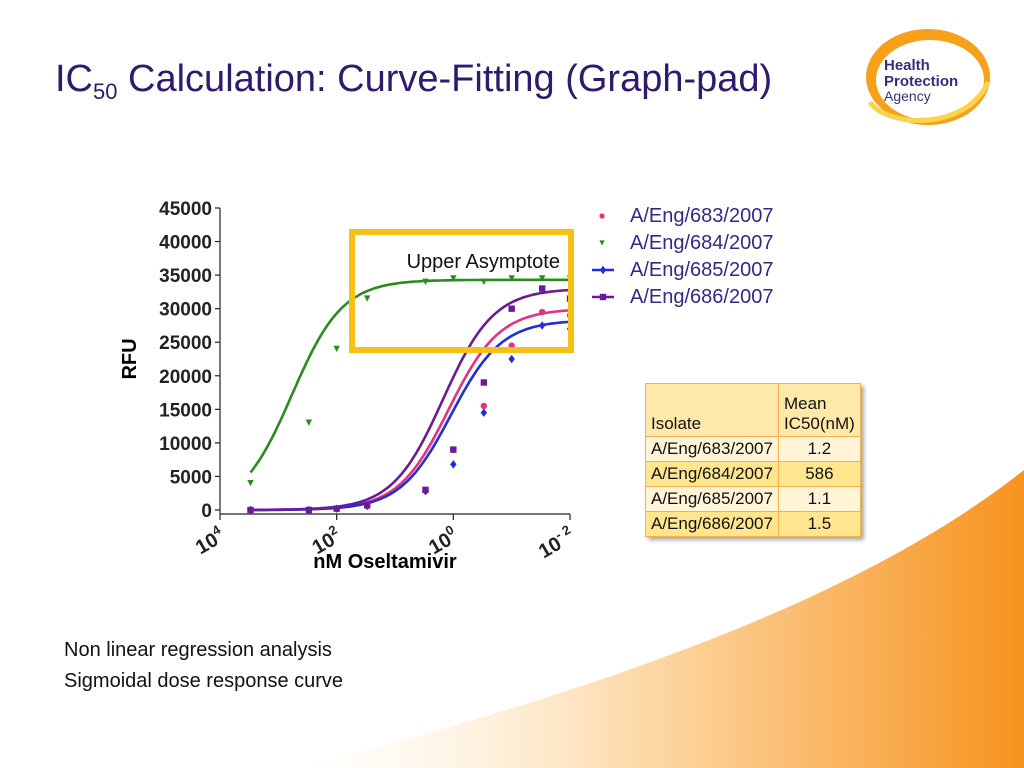 Image resolution: width=1024 pixels, height=768 pixels. What do you see at coordinates (185, 310) in the screenshot?
I see `y-tick-label: 30000` at bounding box center [185, 310].